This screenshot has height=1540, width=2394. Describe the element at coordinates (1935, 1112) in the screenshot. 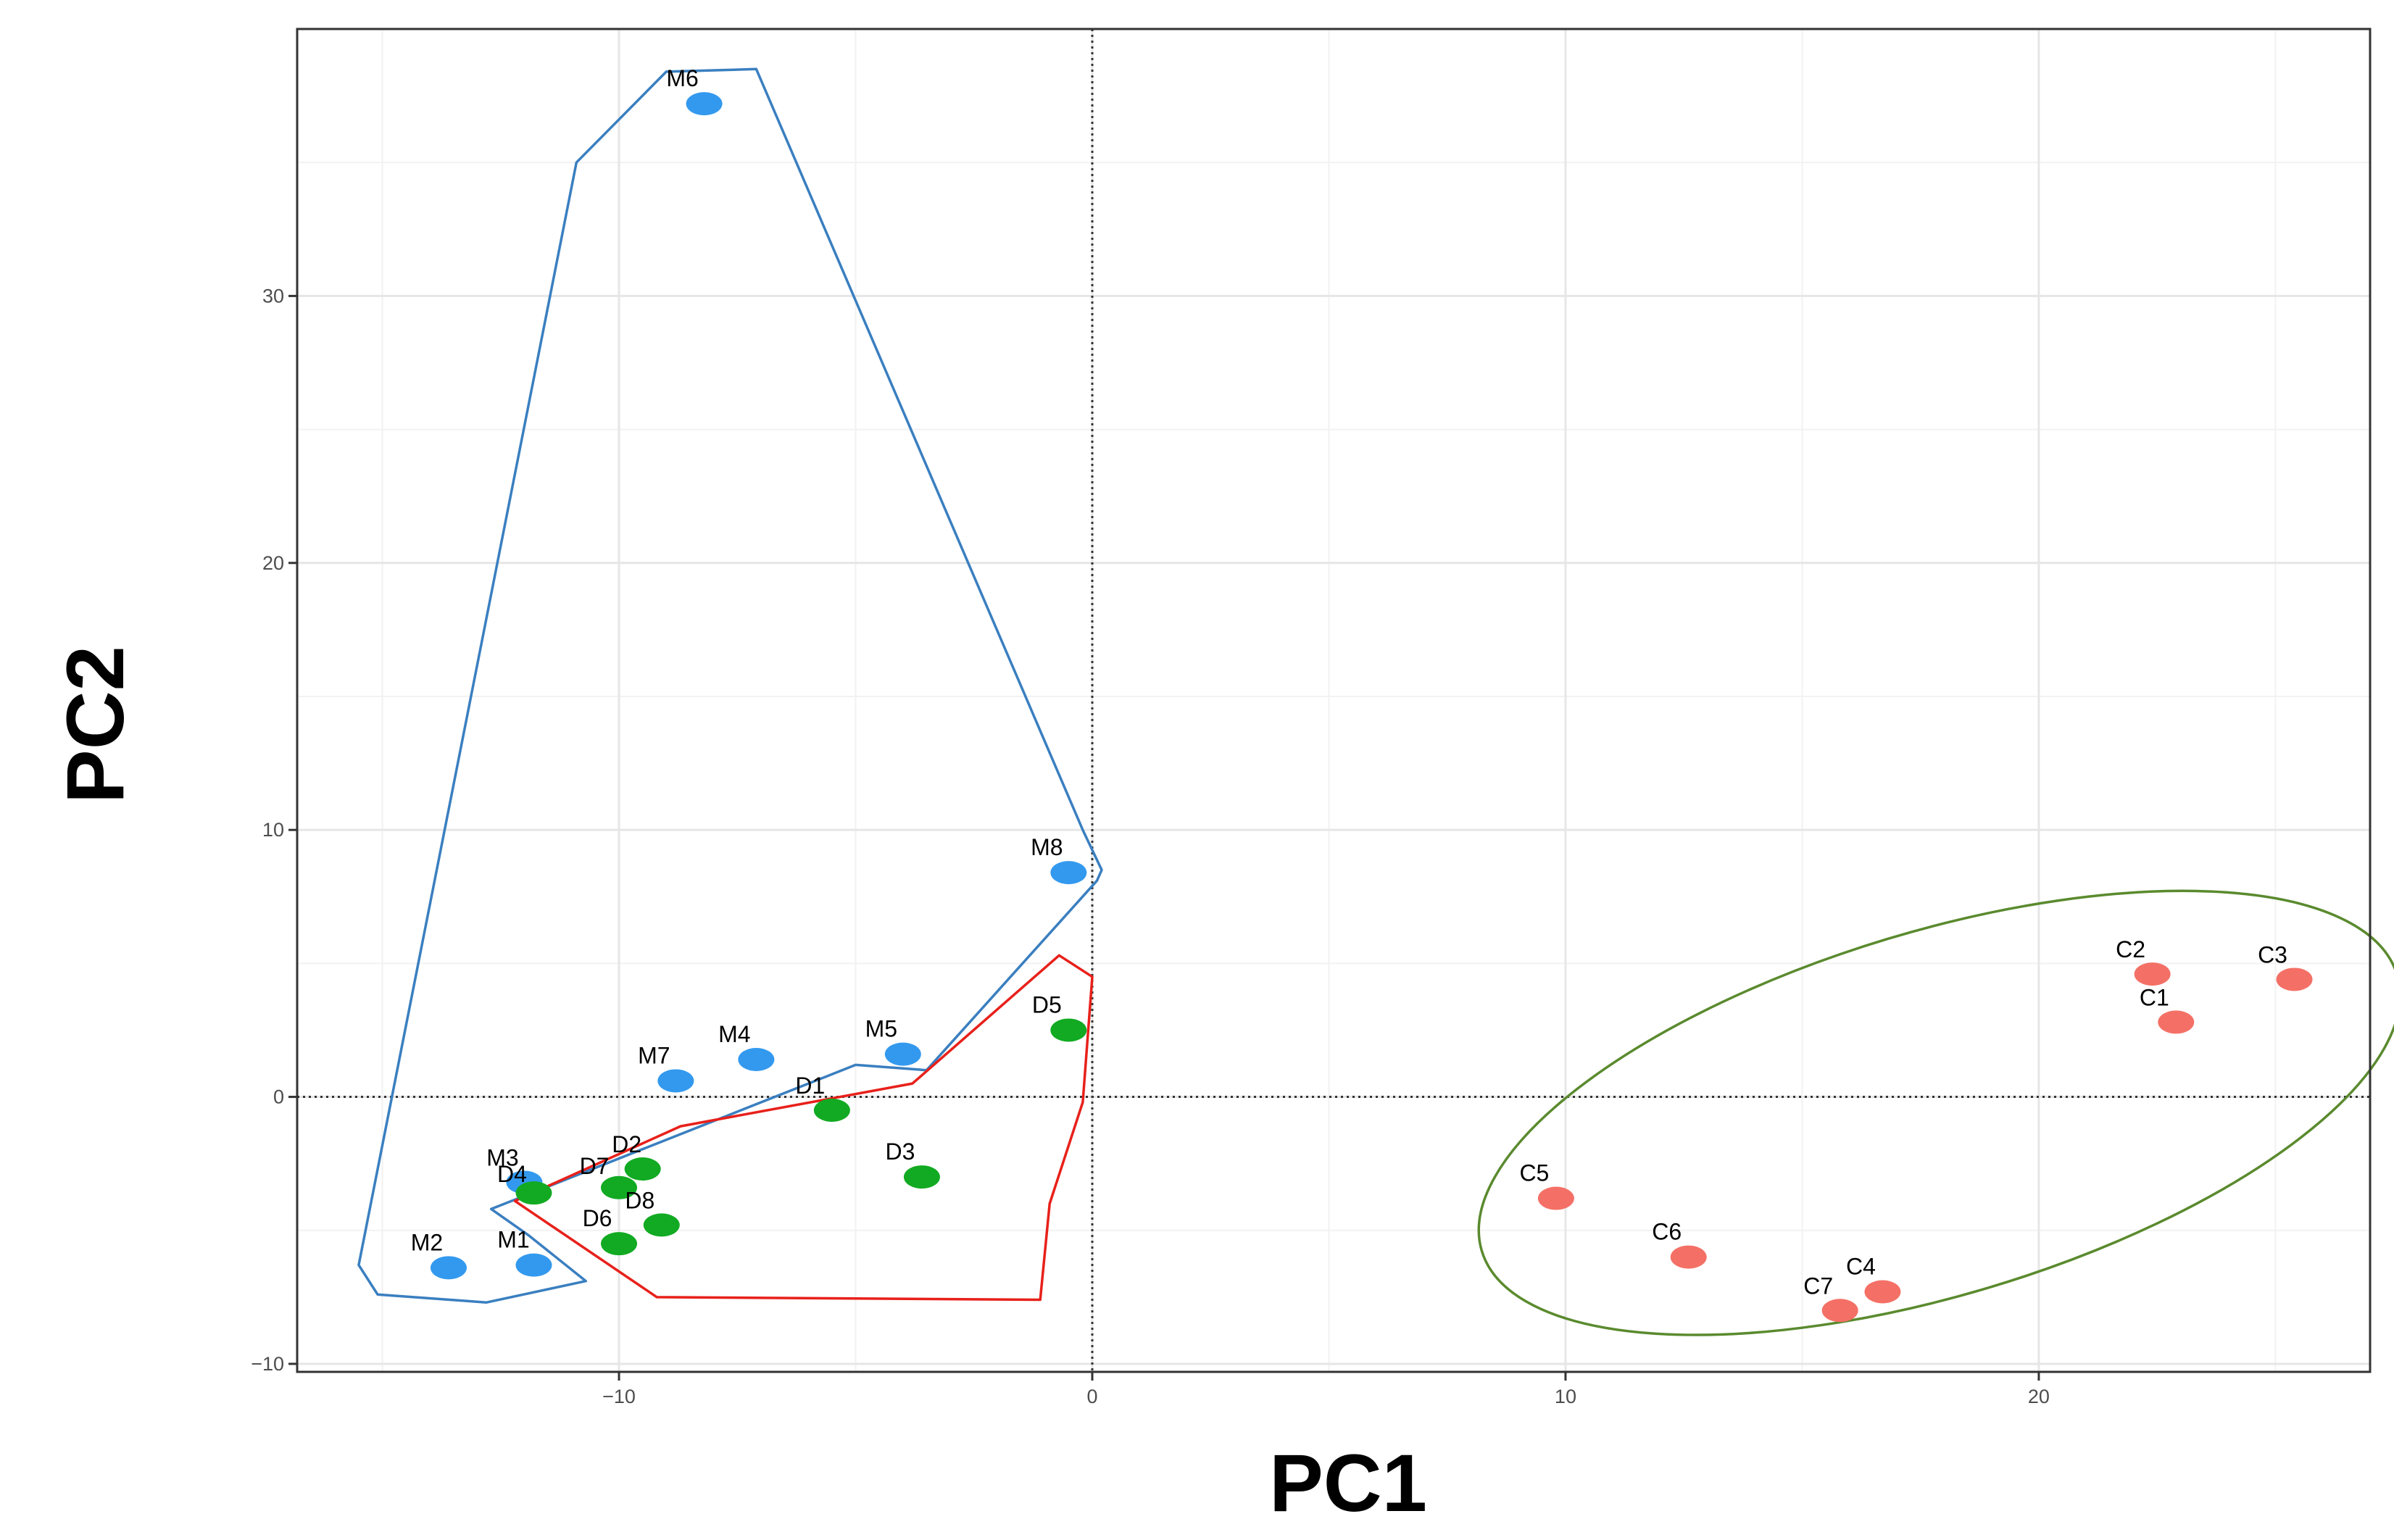

I see `ellipse-outline-C` at that location.